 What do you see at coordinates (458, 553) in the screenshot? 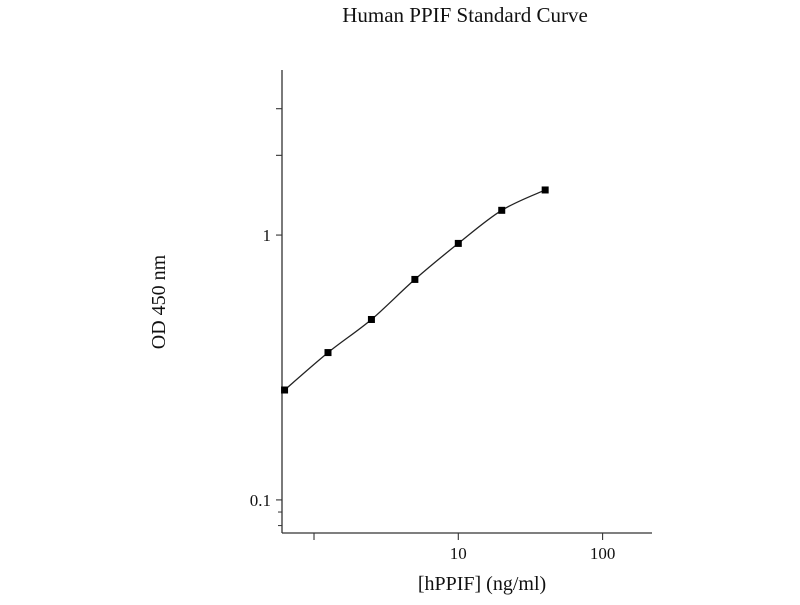
I see `x-tick-label: 10` at bounding box center [458, 553].